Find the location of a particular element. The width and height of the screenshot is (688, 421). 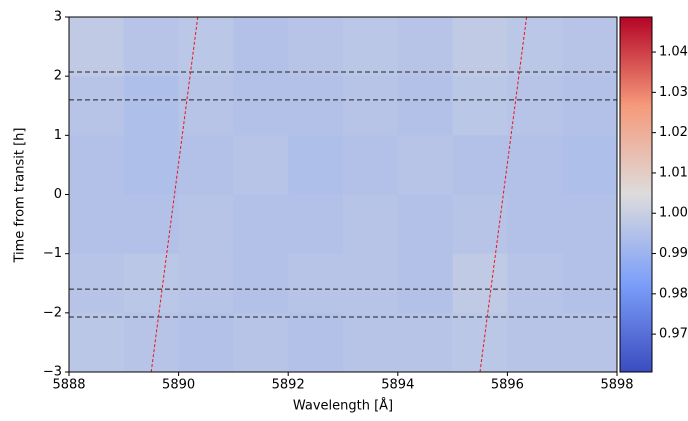

y-tick-label: 0 is located at coordinates (58, 194).